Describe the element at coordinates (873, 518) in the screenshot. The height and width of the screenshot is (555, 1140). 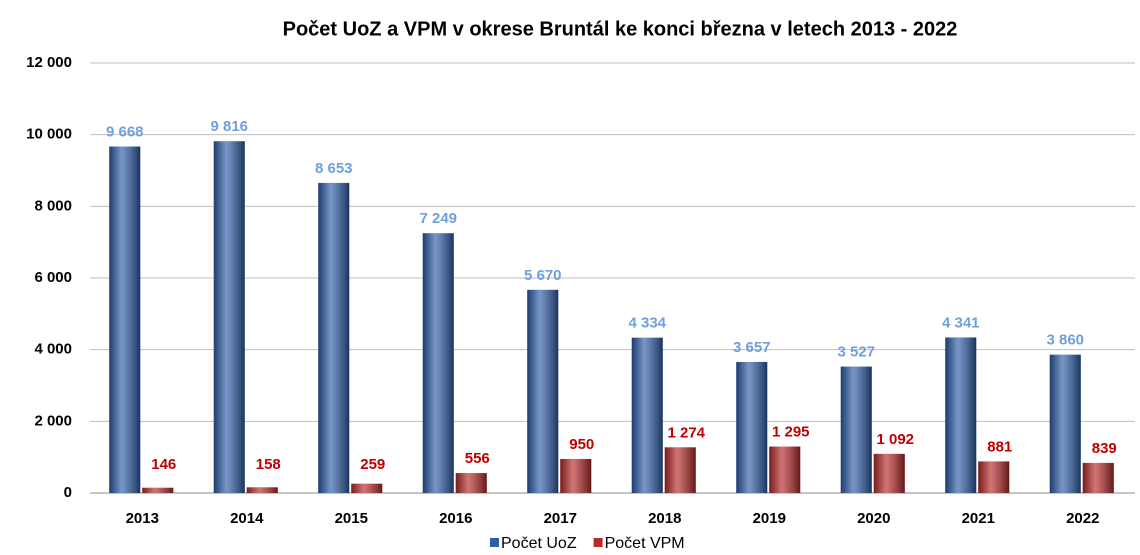
I see `x-tick-label: 2020` at that location.